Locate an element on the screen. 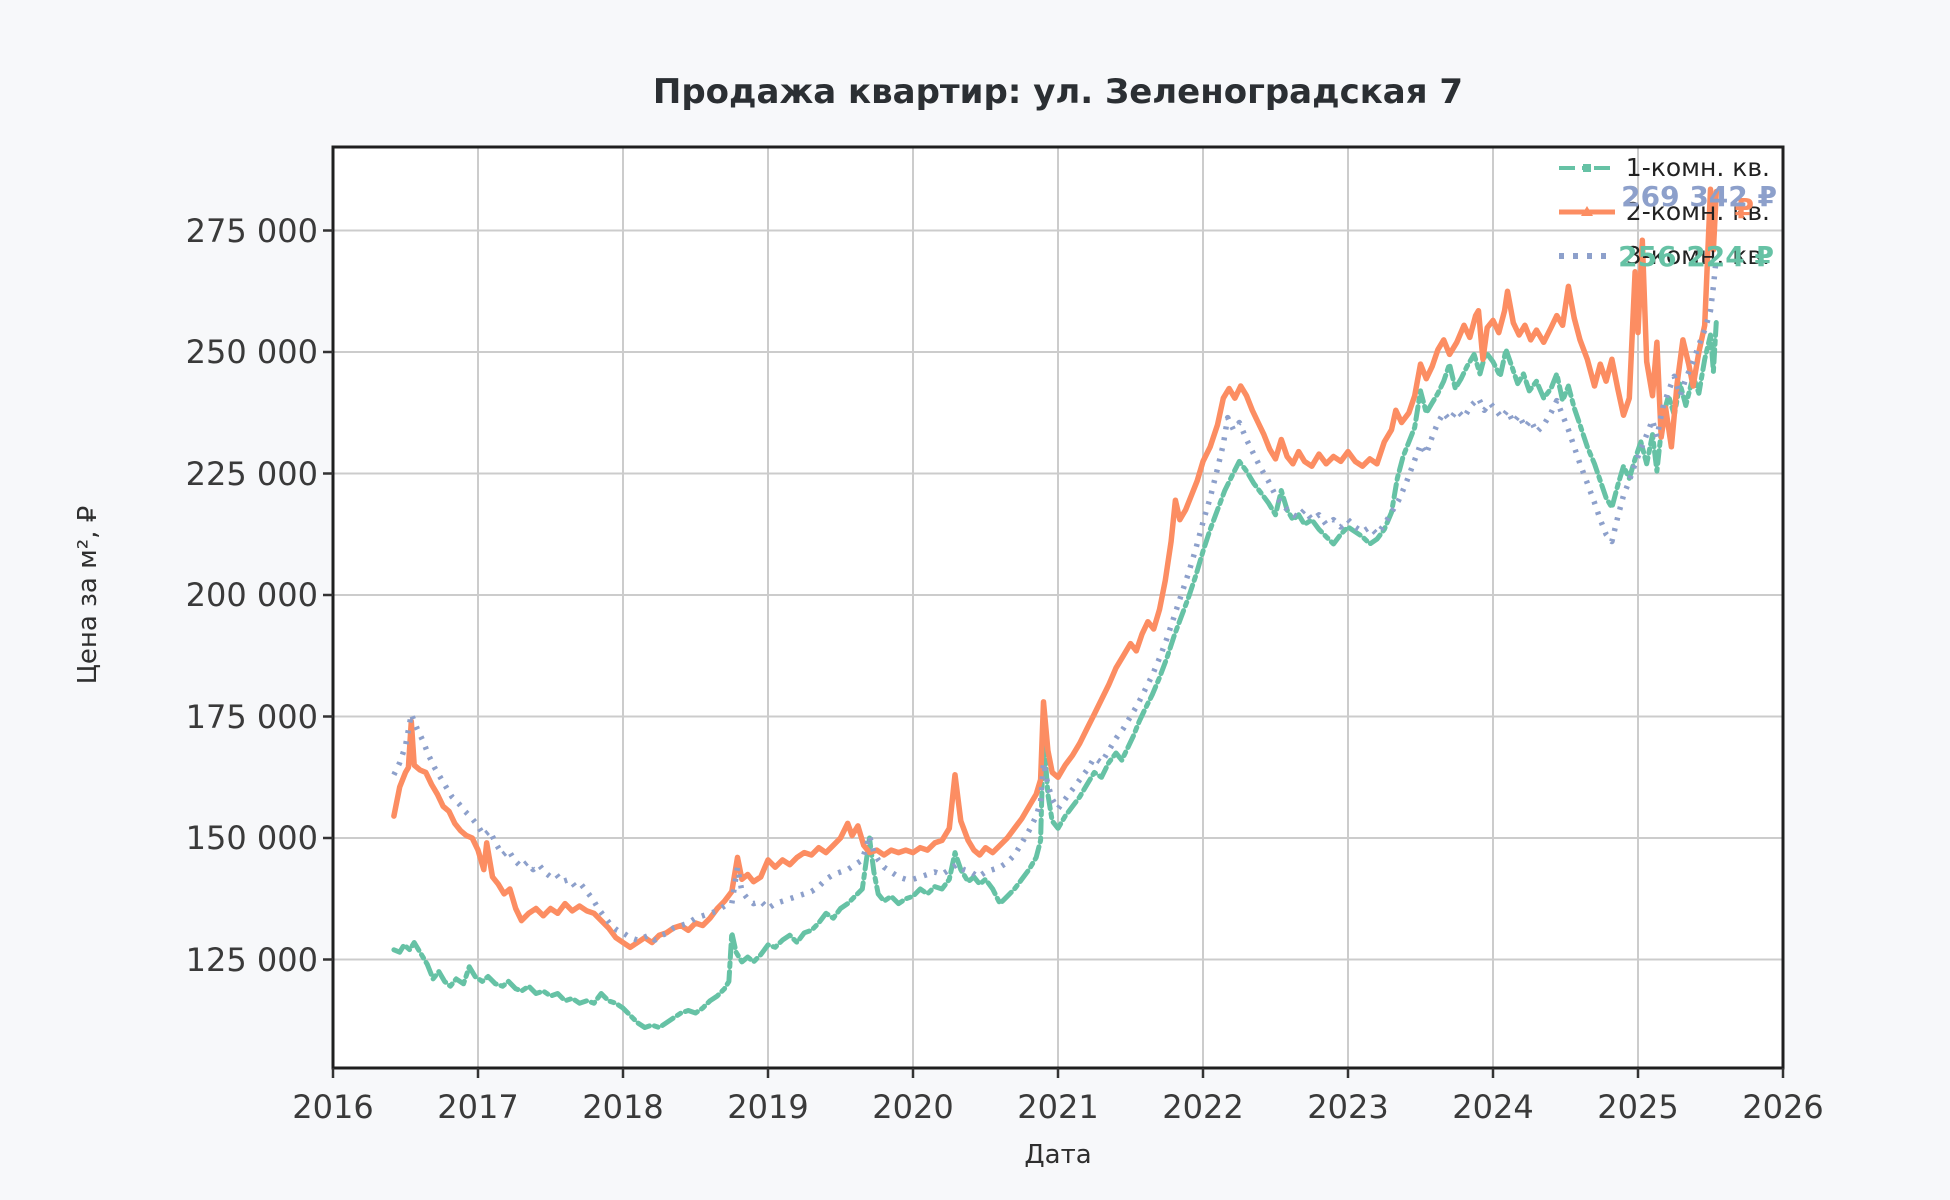 The width and height of the screenshot is (1950, 1200). solid-line-sample-icon is located at coordinates (1586, 210).